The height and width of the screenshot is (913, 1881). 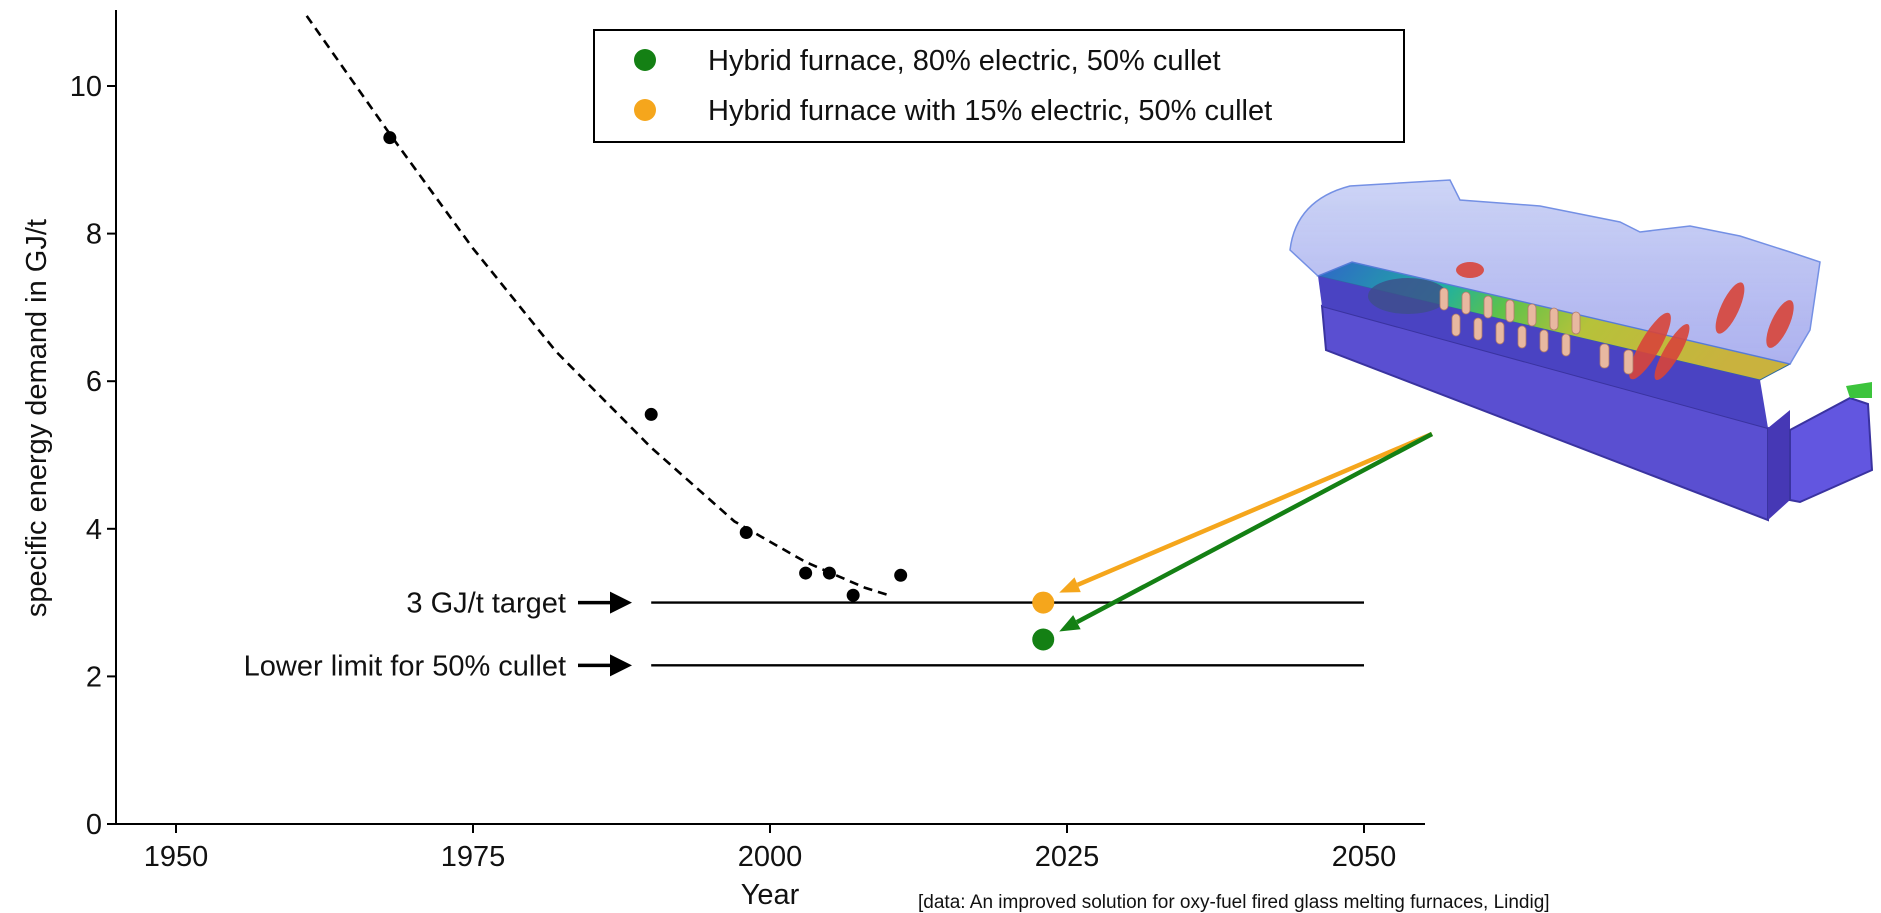 I want to click on x-ticks: 1950 1975 2000 2025 2050, so click(x=770, y=848).